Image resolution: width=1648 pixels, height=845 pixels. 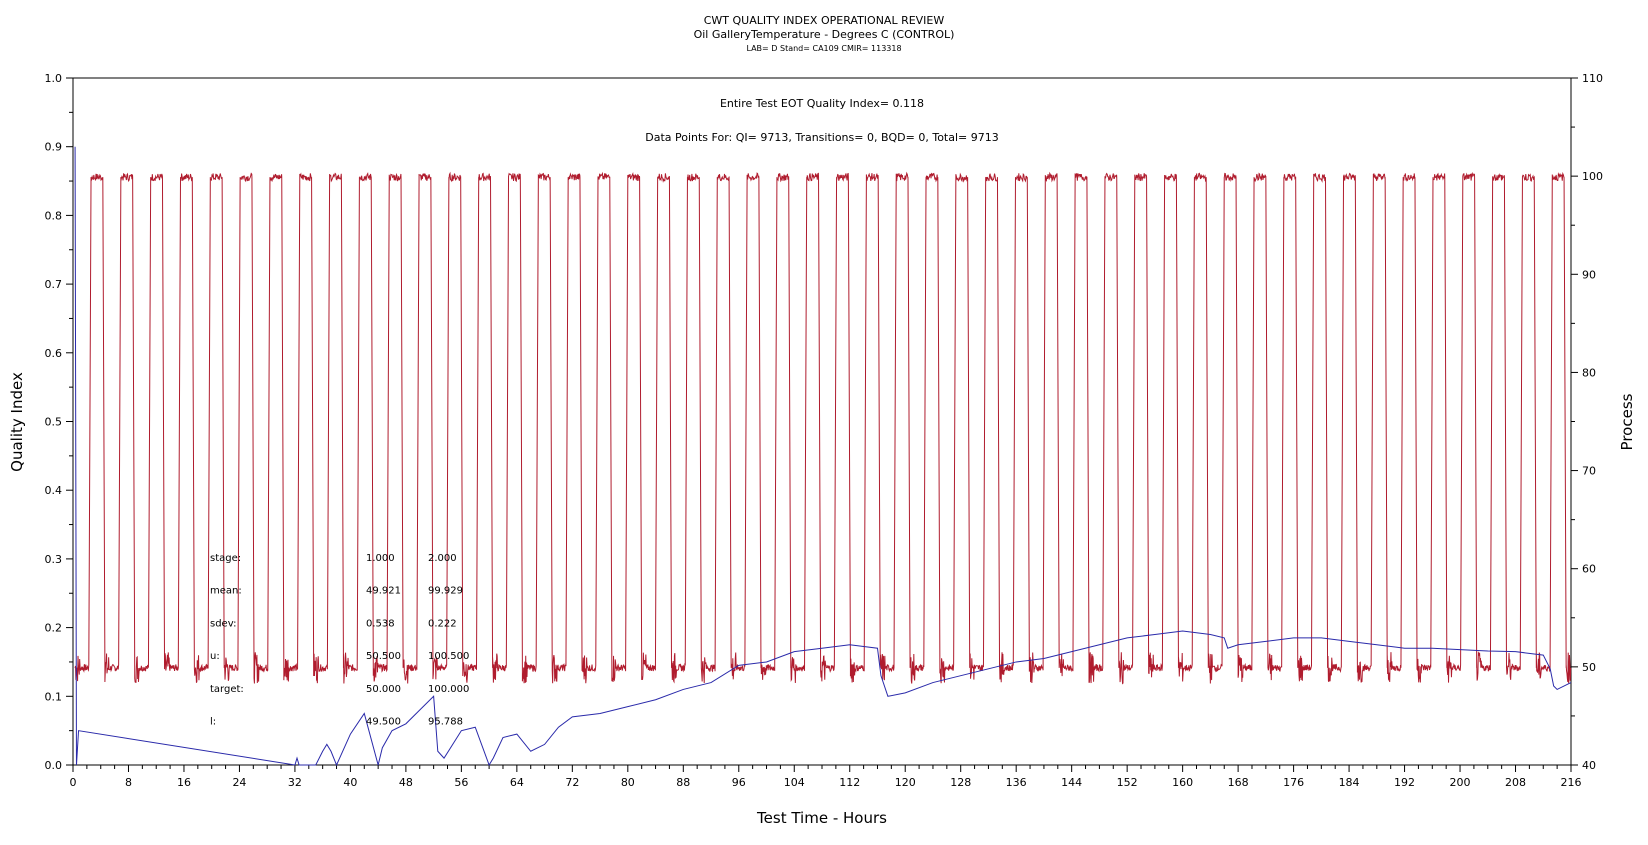 I want to click on y-left-tick-label: 0.2, so click(x=54, y=628).